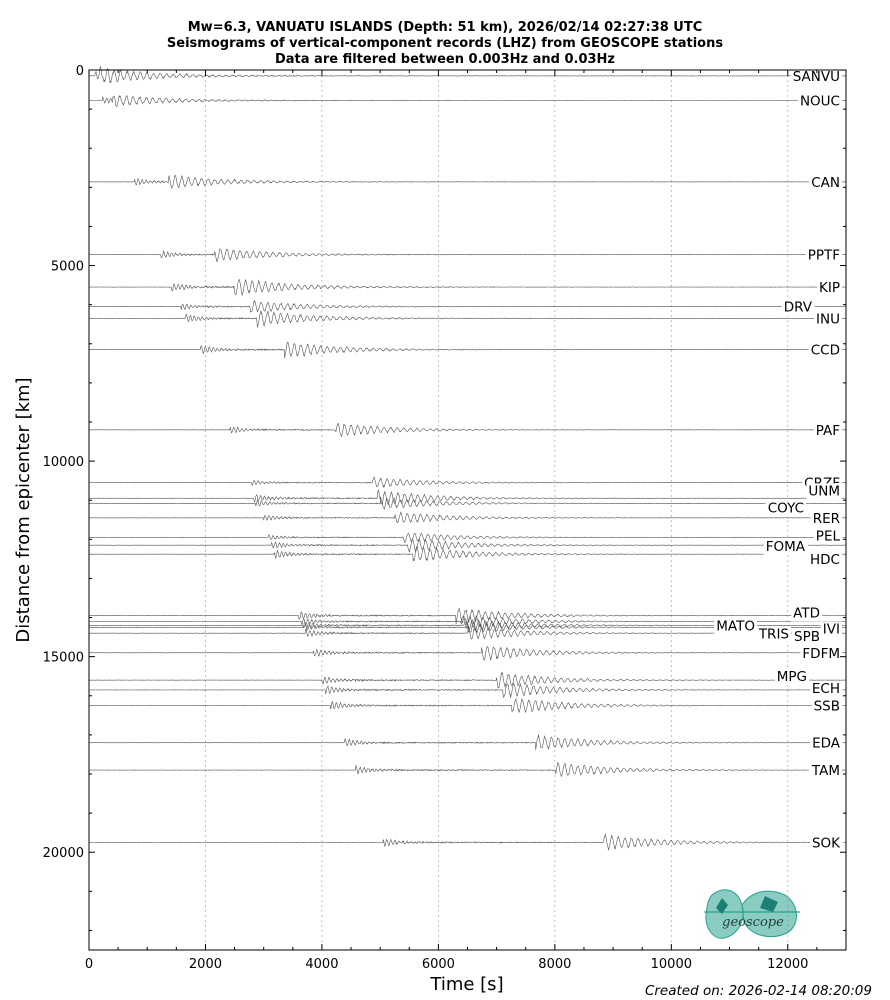  I want to click on x-tick-label: 12000, so click(787, 964).